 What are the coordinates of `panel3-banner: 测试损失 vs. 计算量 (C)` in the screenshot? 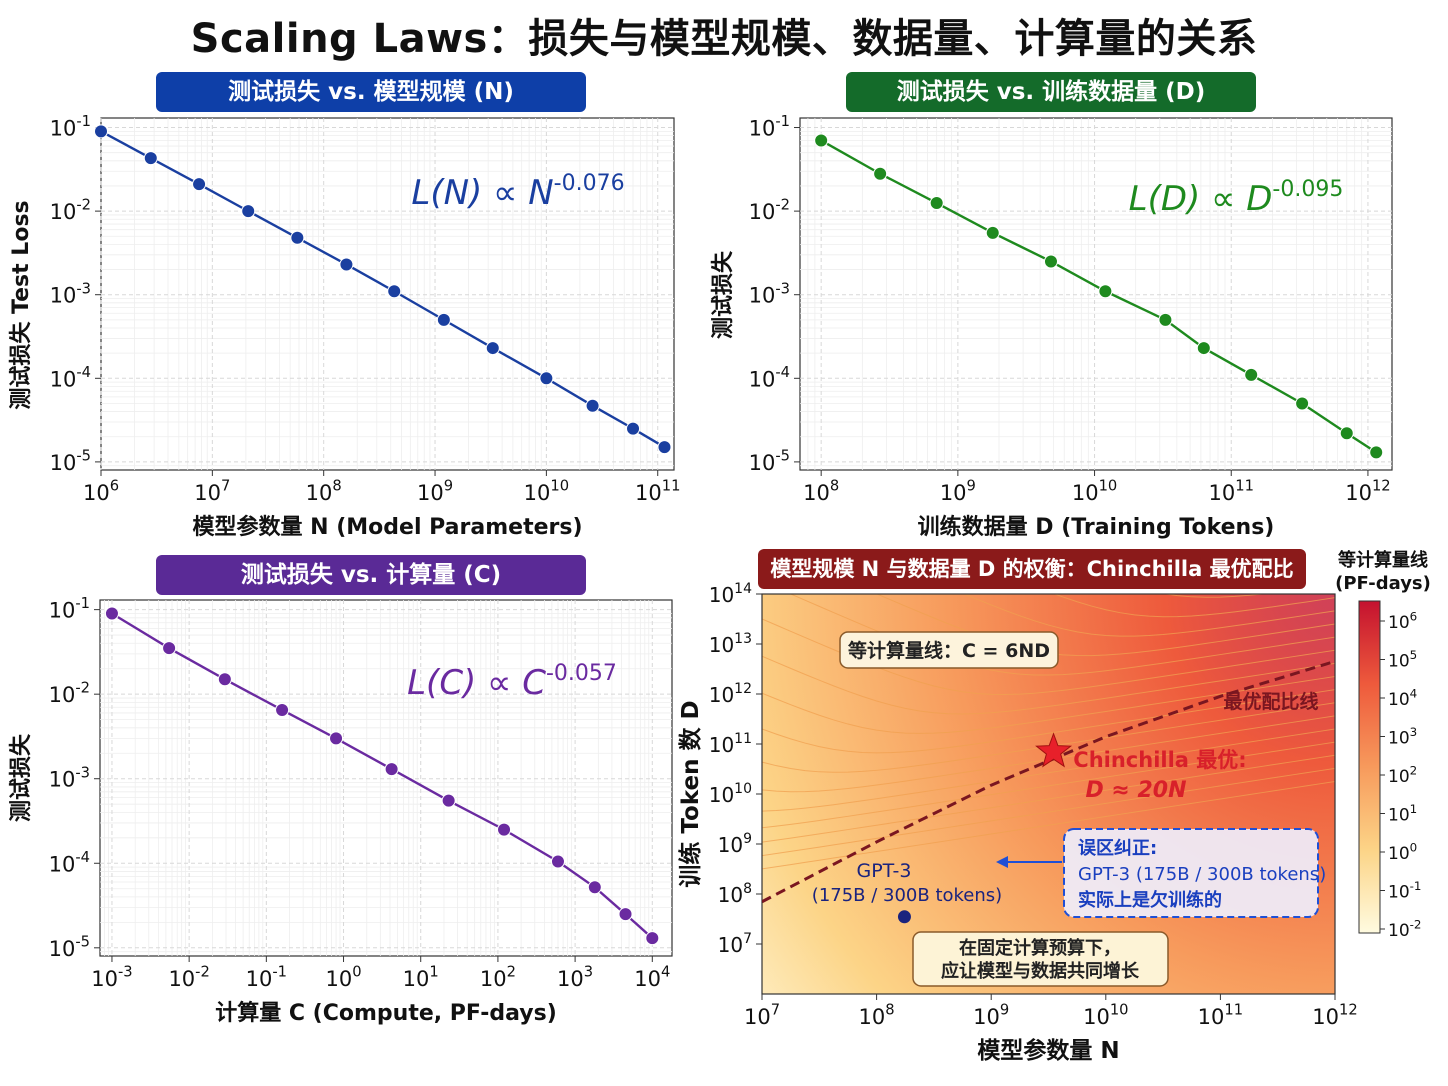 It's located at (371, 575).